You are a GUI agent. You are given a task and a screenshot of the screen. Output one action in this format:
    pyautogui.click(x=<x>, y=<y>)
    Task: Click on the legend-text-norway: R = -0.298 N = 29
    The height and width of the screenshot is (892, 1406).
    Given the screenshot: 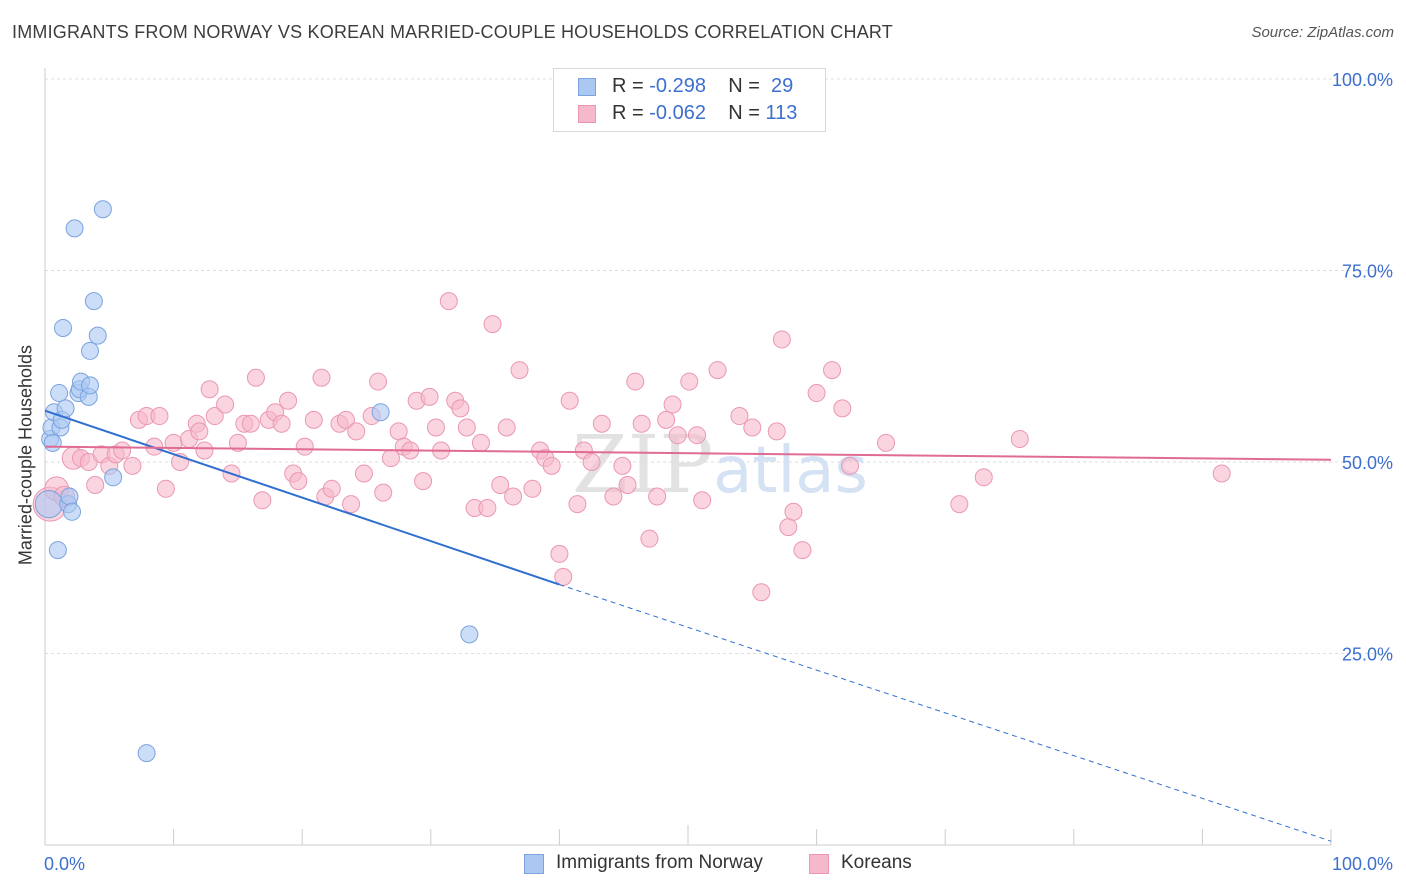 What is the action you would take?
    pyautogui.click(x=702, y=86)
    